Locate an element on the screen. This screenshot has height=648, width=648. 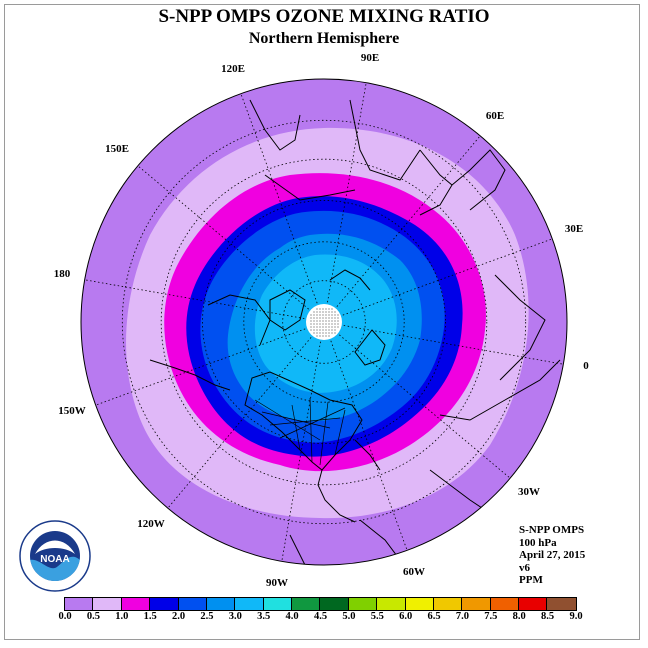
lon-label-60e: 60E is located at coordinates (495, 116).